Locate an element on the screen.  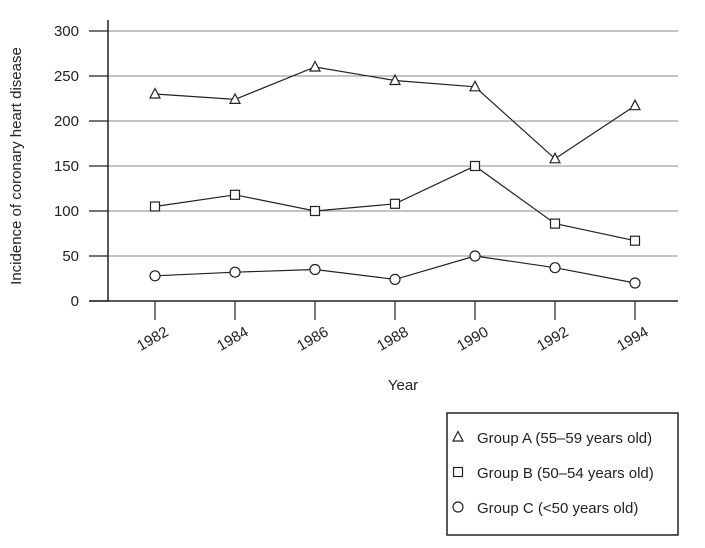
y-tick-label: 200 is located at coordinates (66, 121).